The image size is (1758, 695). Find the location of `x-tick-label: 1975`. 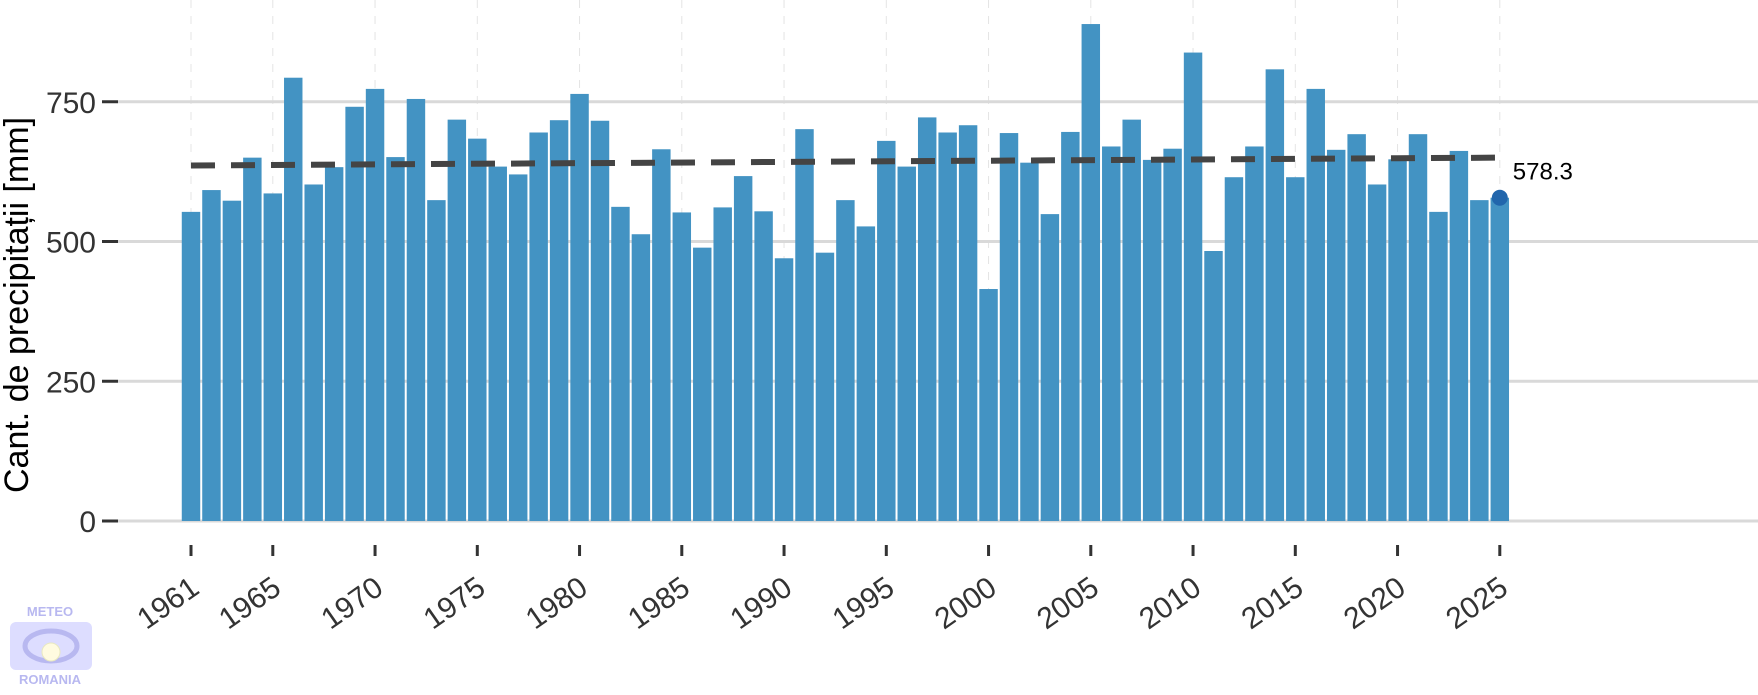

x-tick-label: 1975 is located at coordinates (455, 603).